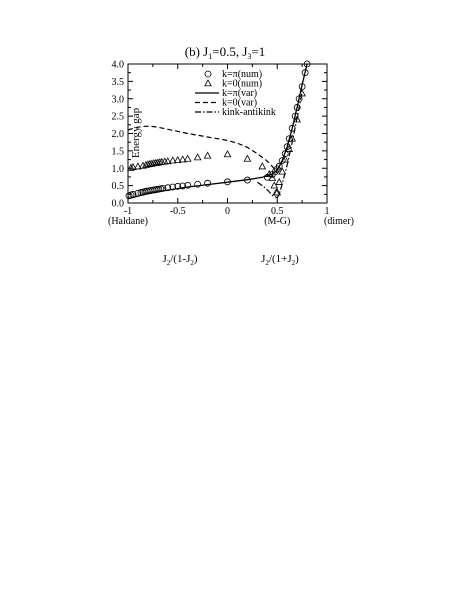  I want to click on y-tick-label: 1.5, so click(118, 151).